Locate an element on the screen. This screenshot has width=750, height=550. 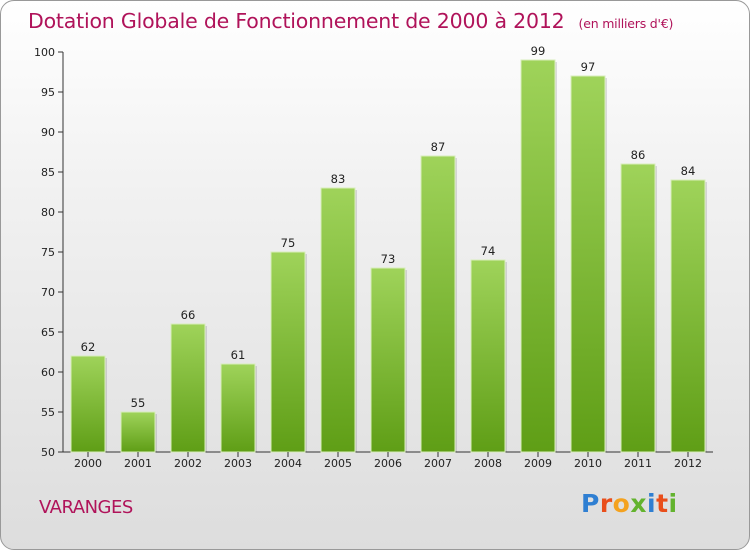
bar-value-label: 66 is located at coordinates (188, 315).